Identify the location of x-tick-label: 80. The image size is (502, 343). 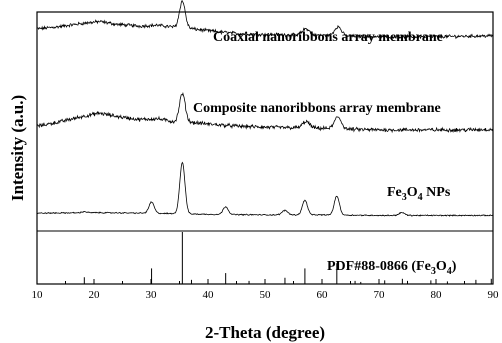
(437, 295).